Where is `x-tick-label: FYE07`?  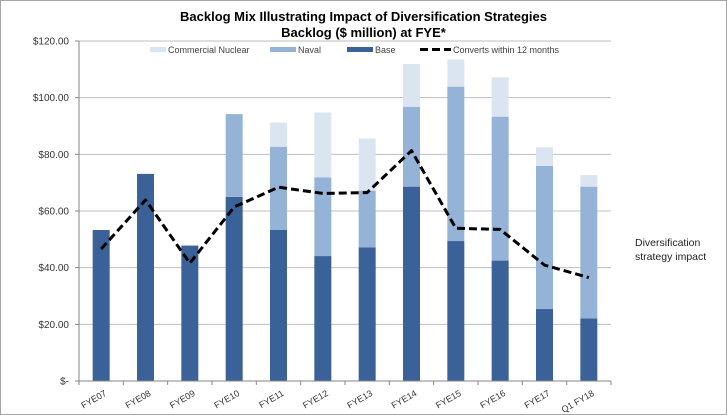 x-tick-label: FYE07 is located at coordinates (93, 399).